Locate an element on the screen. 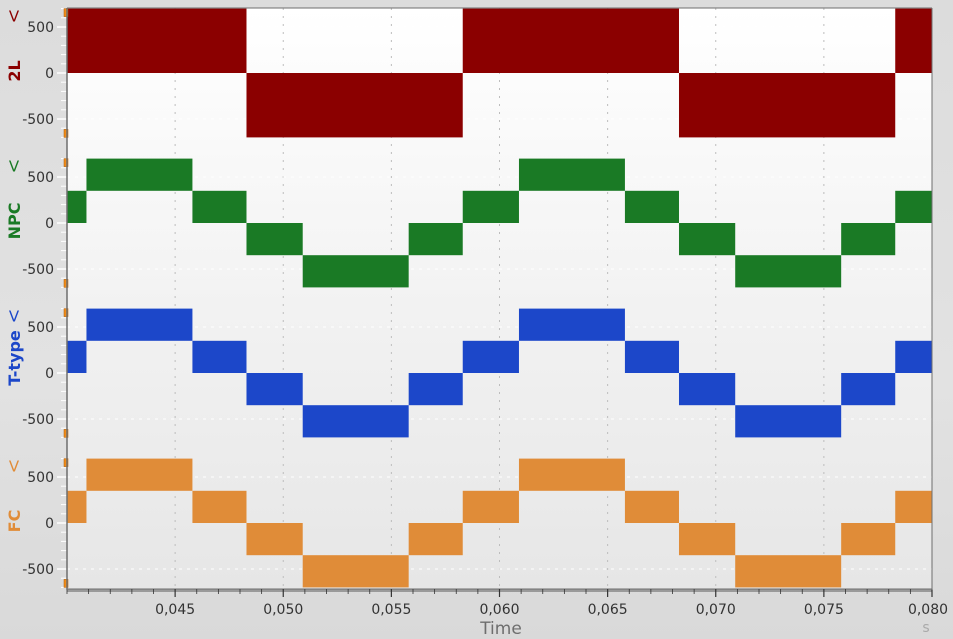 Image resolution: width=953 pixels, height=639 pixels. x-tick-label: 0,070 is located at coordinates (716, 610).